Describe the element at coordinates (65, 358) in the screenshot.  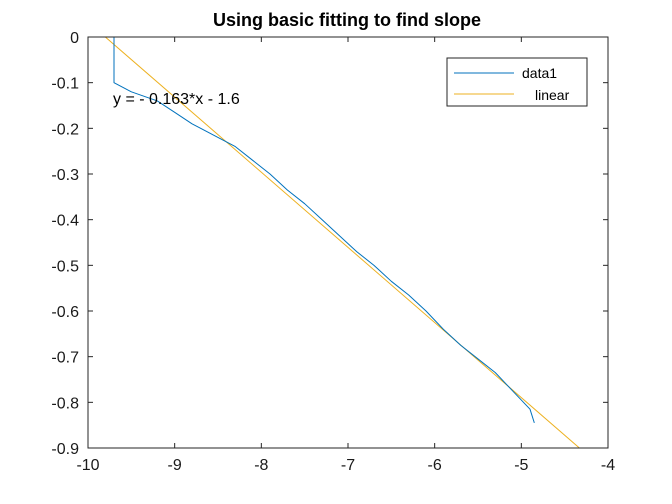
I see `y-tick-label: -0.7` at that location.